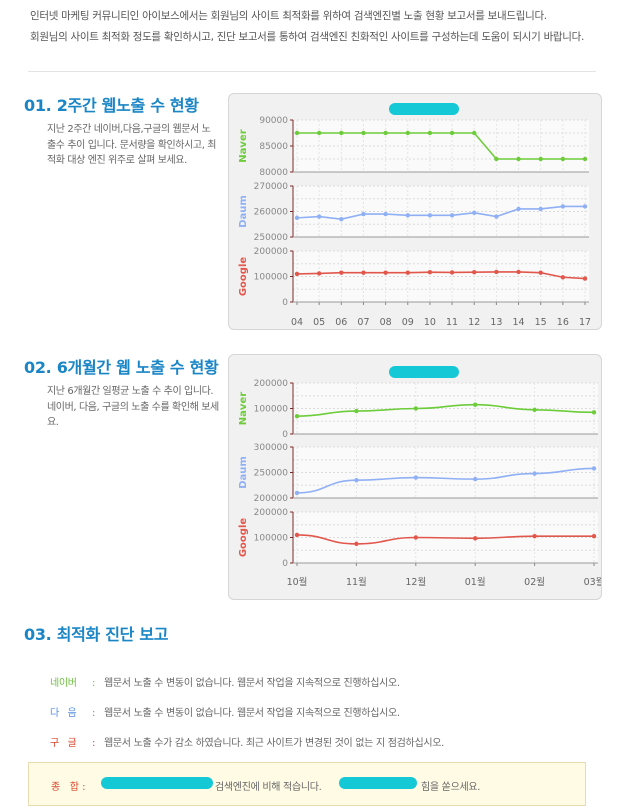  I want to click on x-tick-label: 06, so click(341, 322).